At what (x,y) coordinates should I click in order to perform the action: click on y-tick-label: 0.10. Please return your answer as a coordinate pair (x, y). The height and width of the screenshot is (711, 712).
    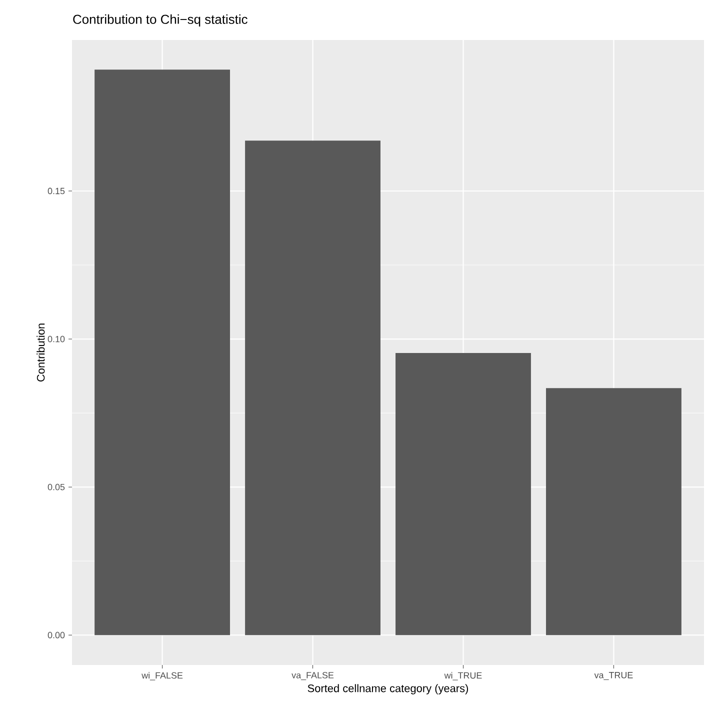
    Looking at the image, I should click on (56, 339).